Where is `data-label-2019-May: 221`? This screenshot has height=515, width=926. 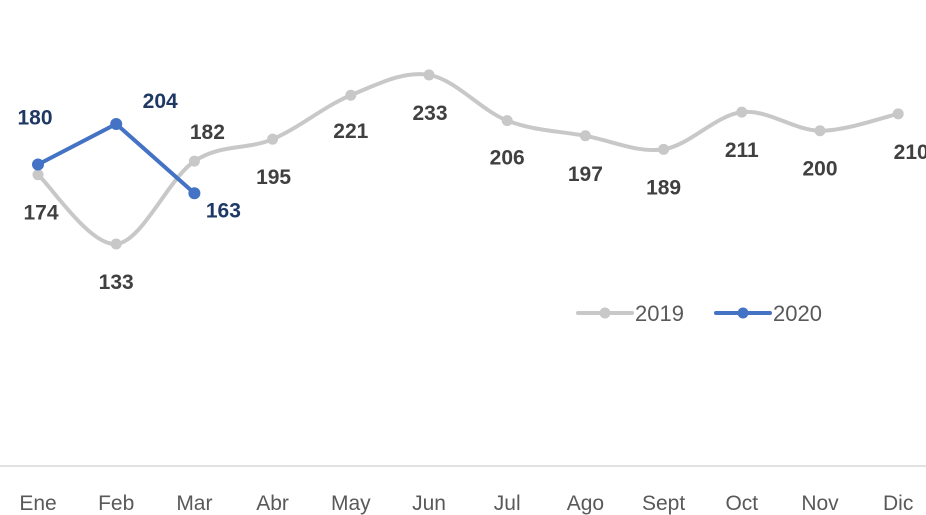
data-label-2019-May: 221 is located at coordinates (350, 131).